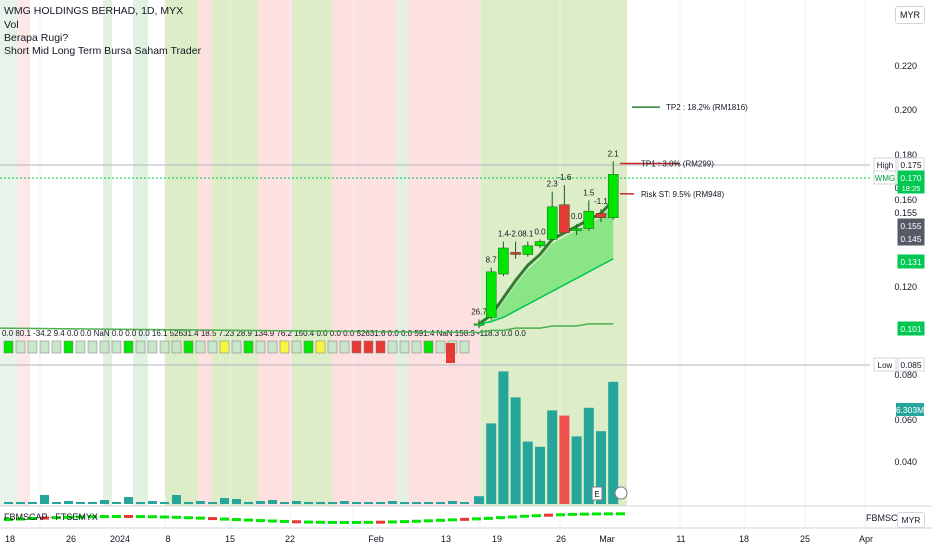 The width and height of the screenshot is (932, 550). What do you see at coordinates (314, 518) in the screenshot?
I see `sub-pane` at bounding box center [314, 518].